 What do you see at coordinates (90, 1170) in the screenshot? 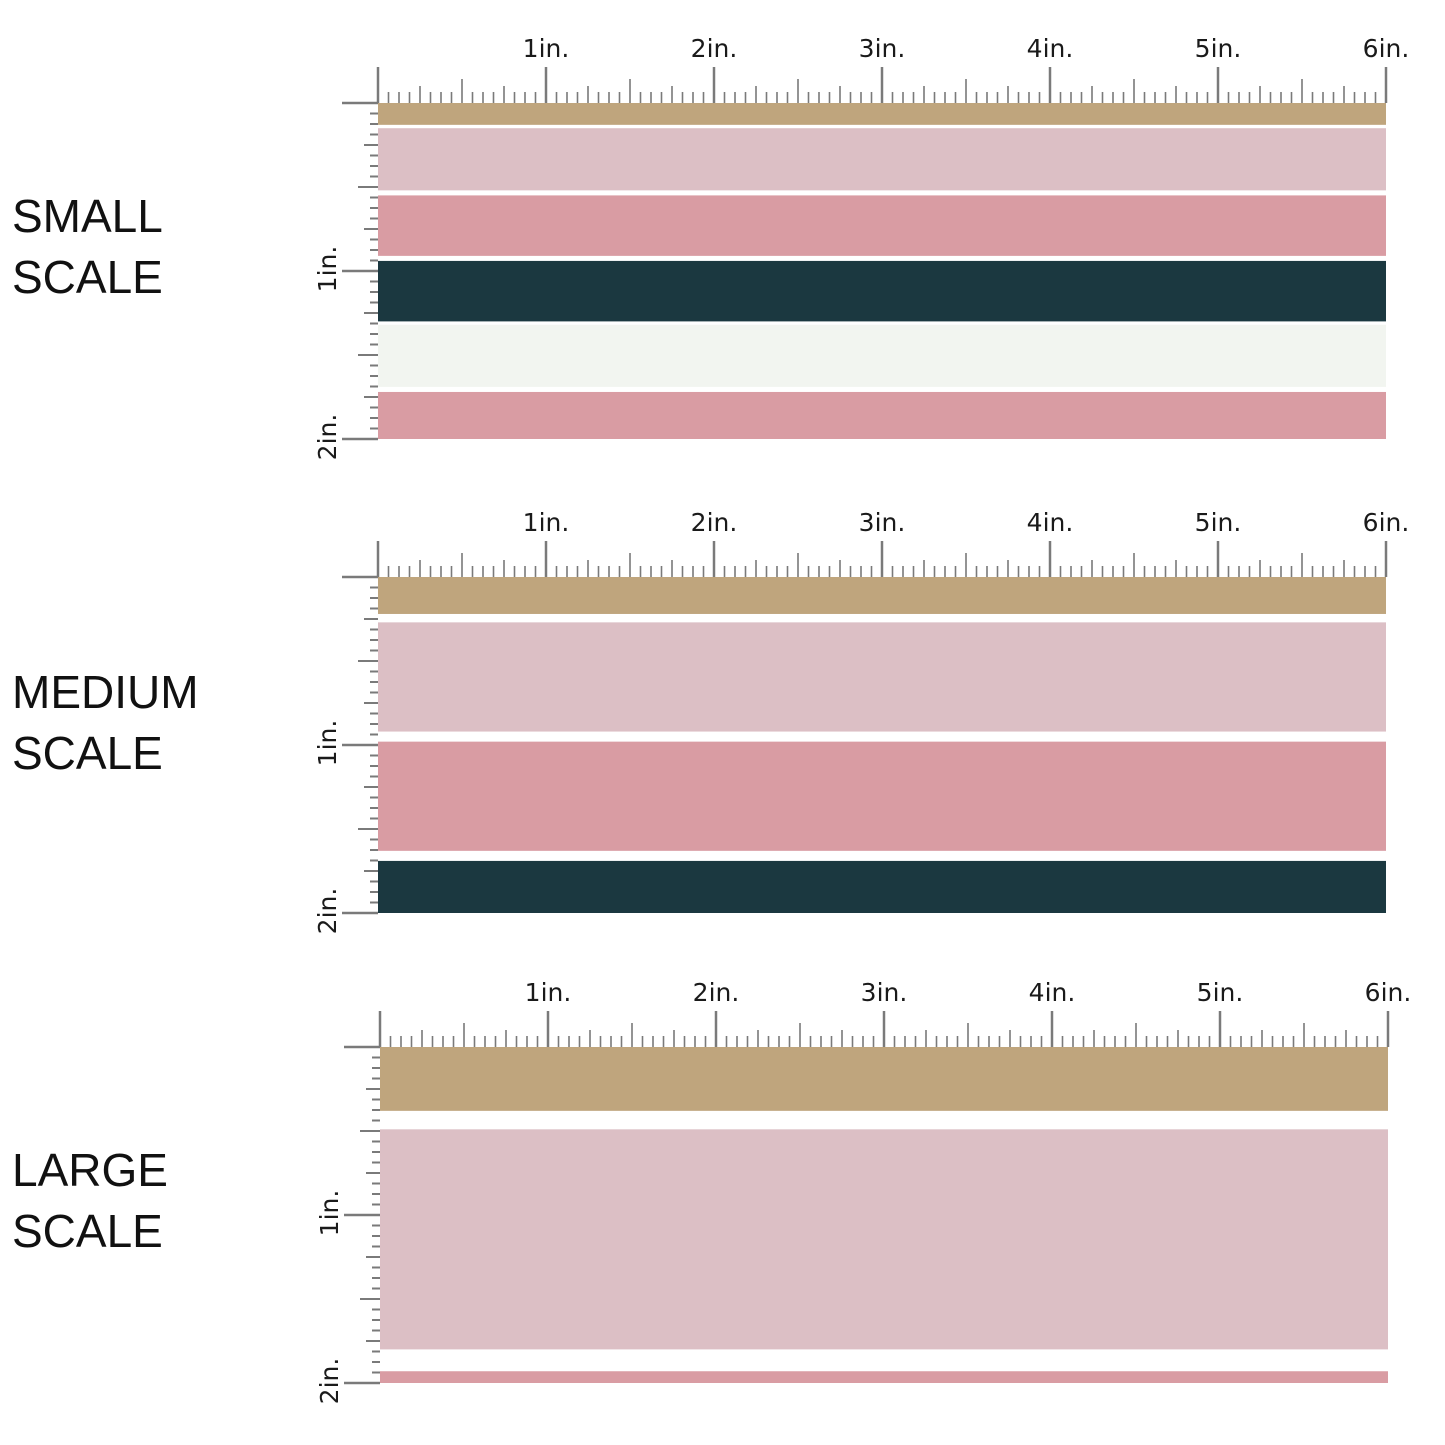
I see `large-scale-label-line1: LARGE` at bounding box center [90, 1170].